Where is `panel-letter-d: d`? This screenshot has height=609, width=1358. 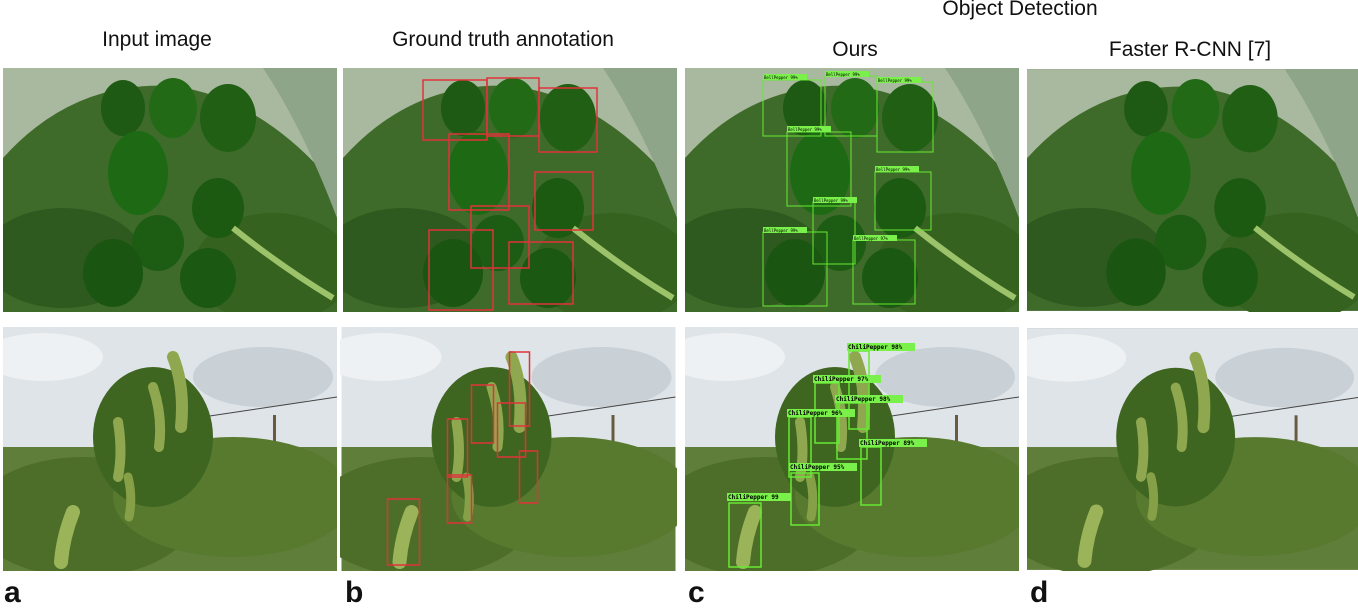 panel-letter-d: d is located at coordinates (1039, 592).